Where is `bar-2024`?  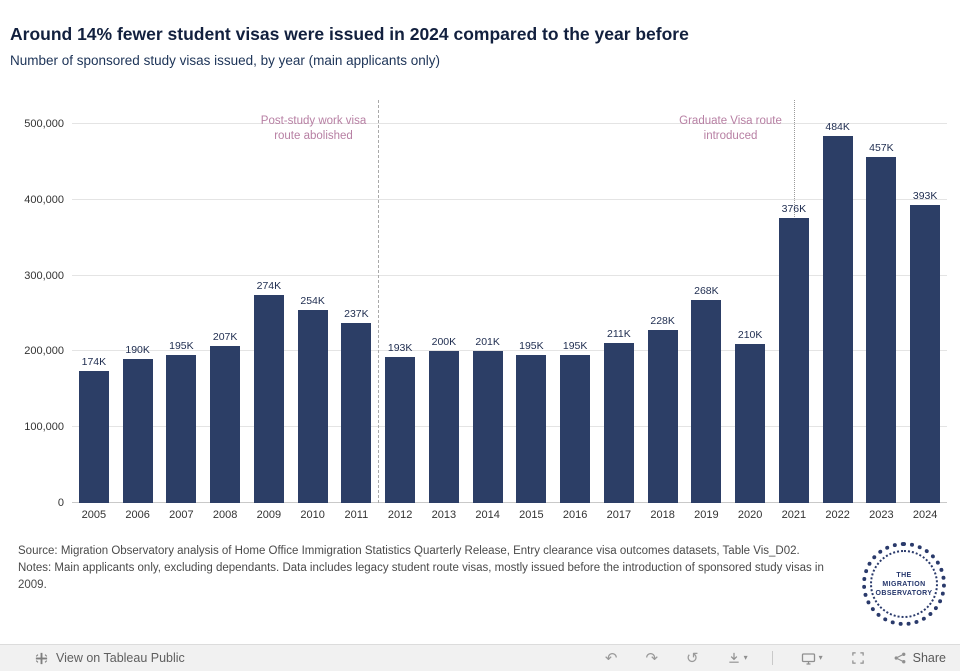
bar-2024 is located at coordinates (925, 354).